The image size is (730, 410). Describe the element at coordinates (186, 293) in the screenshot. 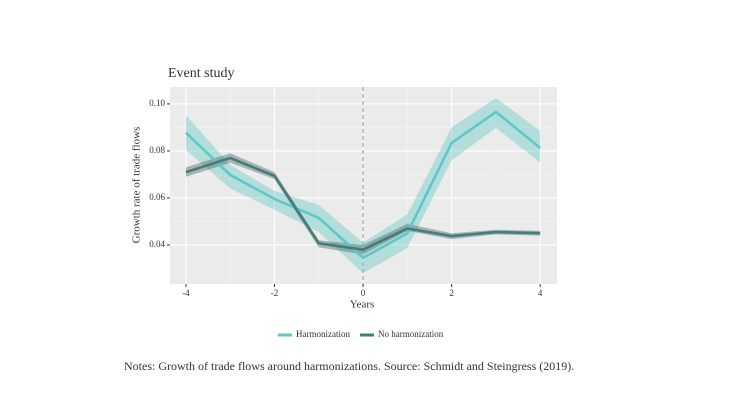

I see `x-tick-label: -4` at that location.